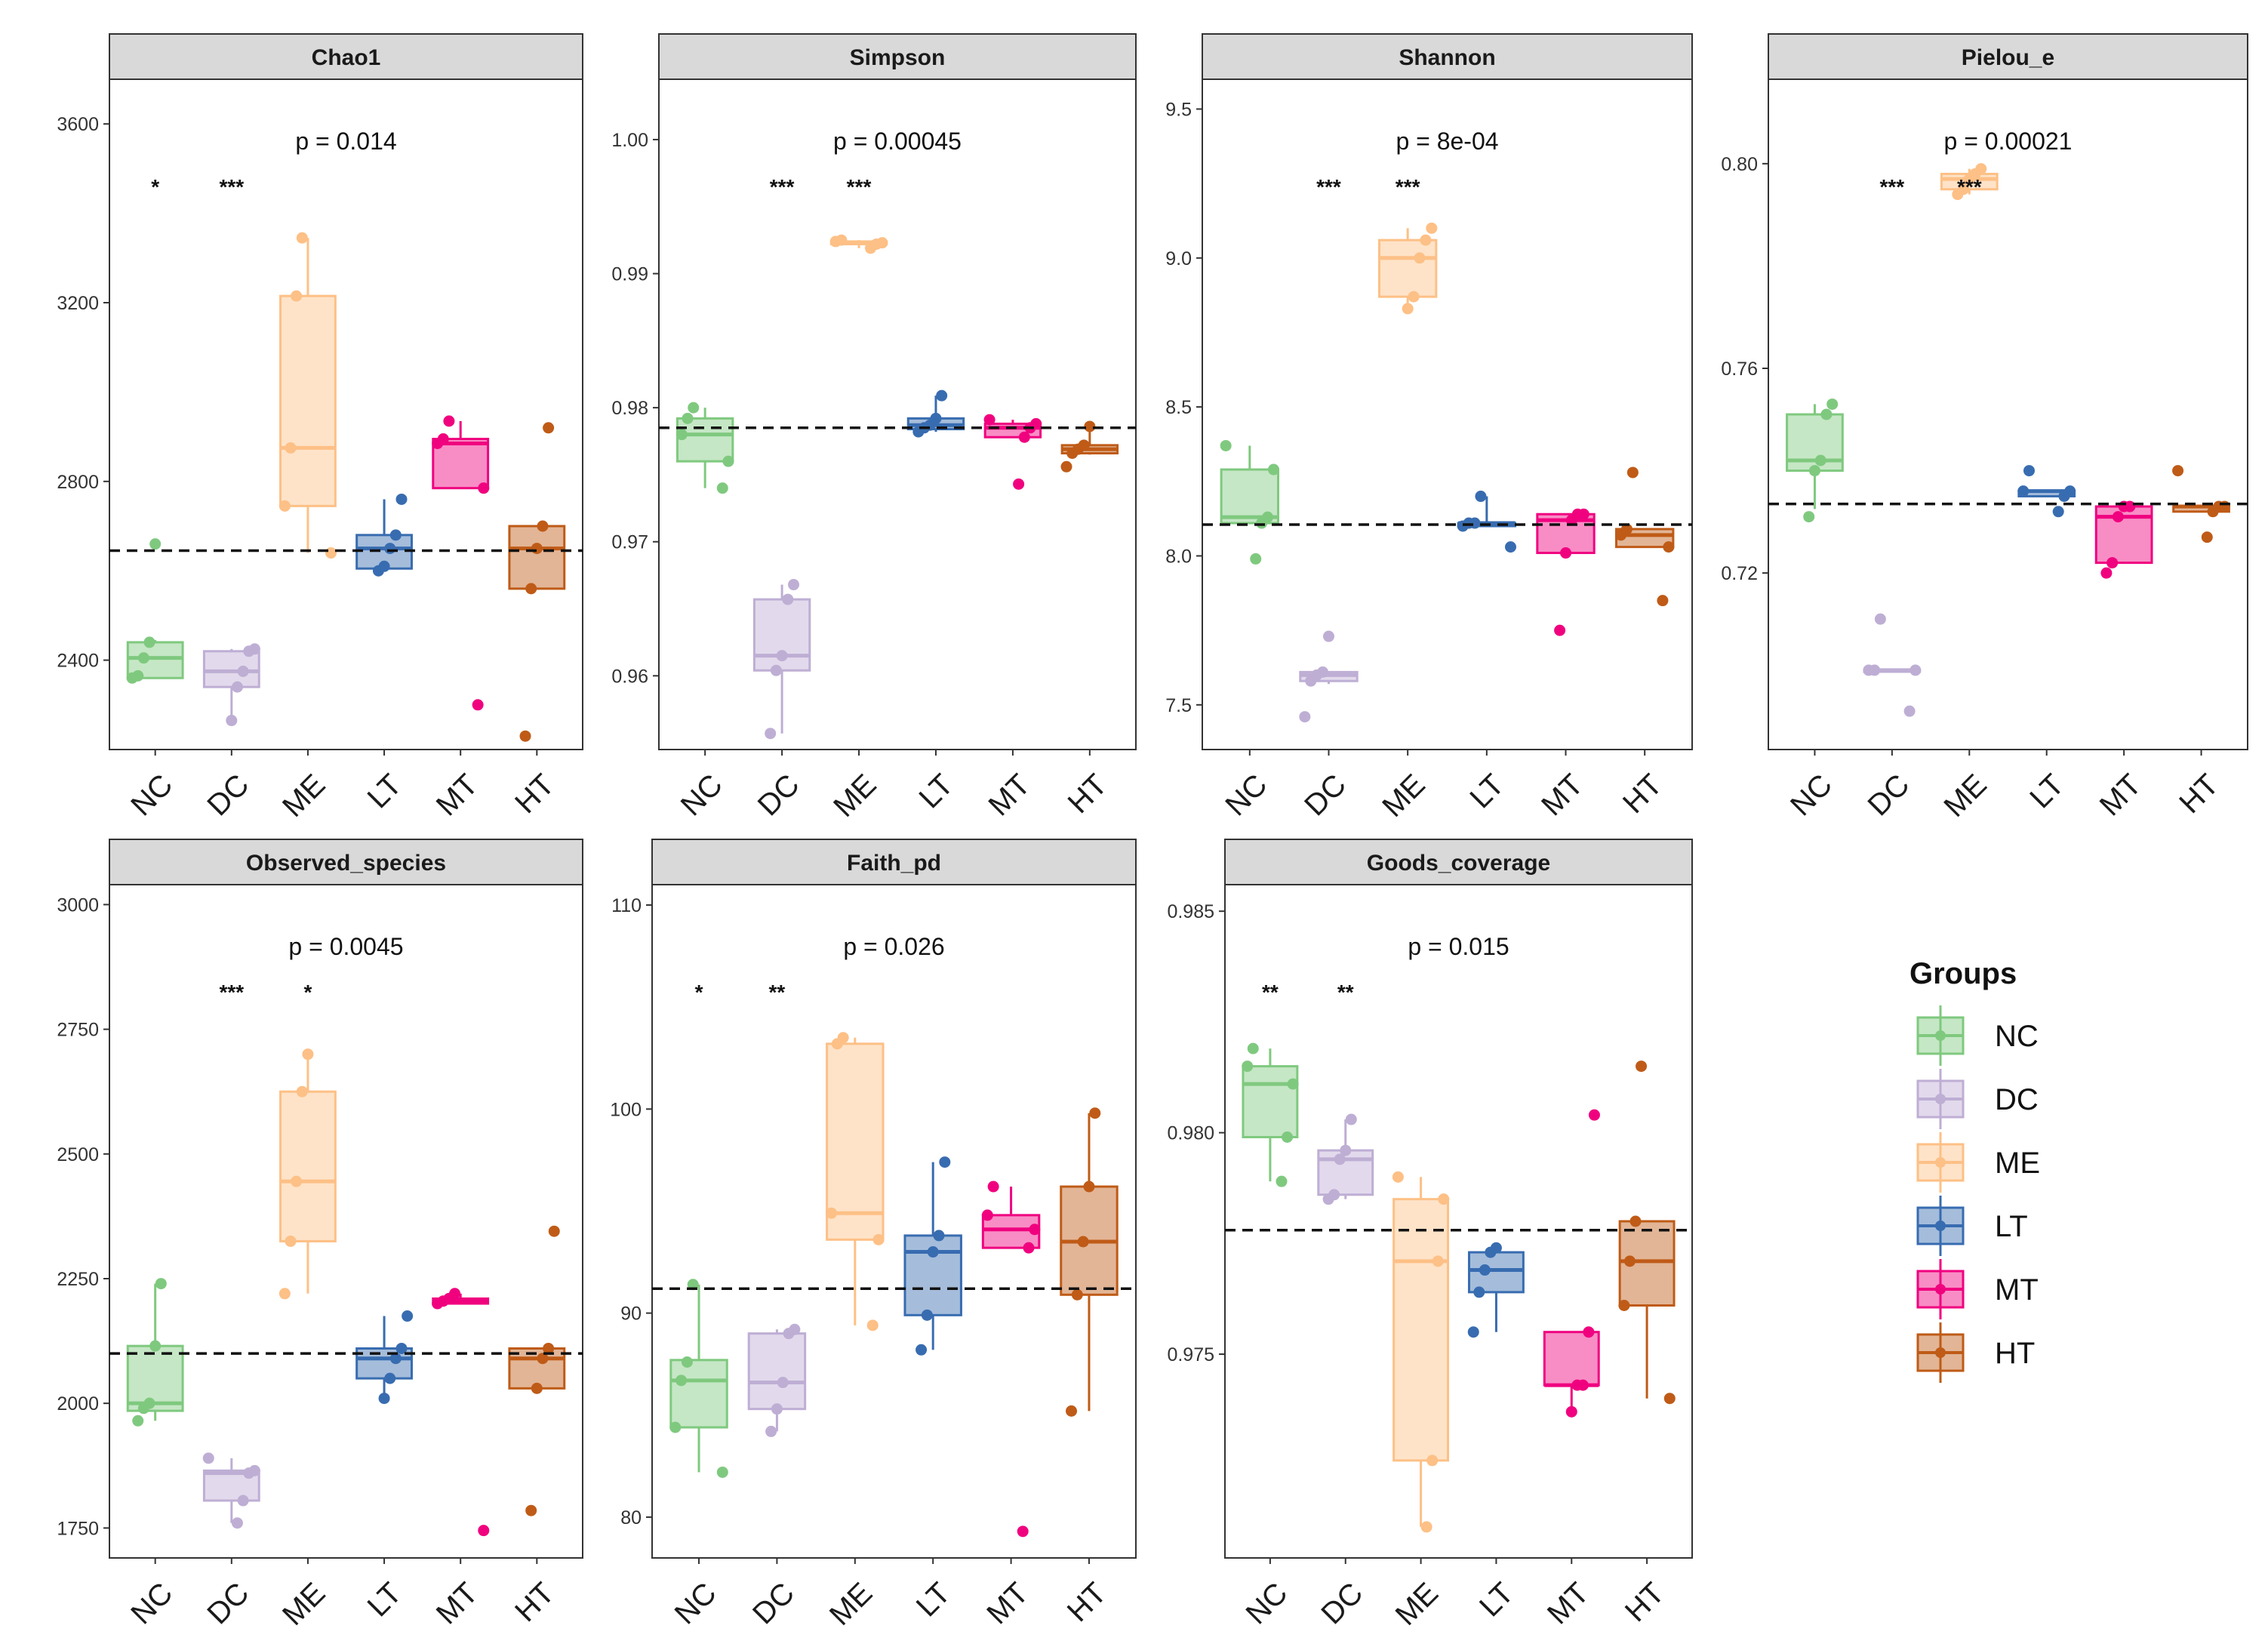 Image resolution: width=2268 pixels, height=1647 pixels. What do you see at coordinates (384, 535) in the screenshot?
I see `box-chao1-lt` at bounding box center [384, 535].